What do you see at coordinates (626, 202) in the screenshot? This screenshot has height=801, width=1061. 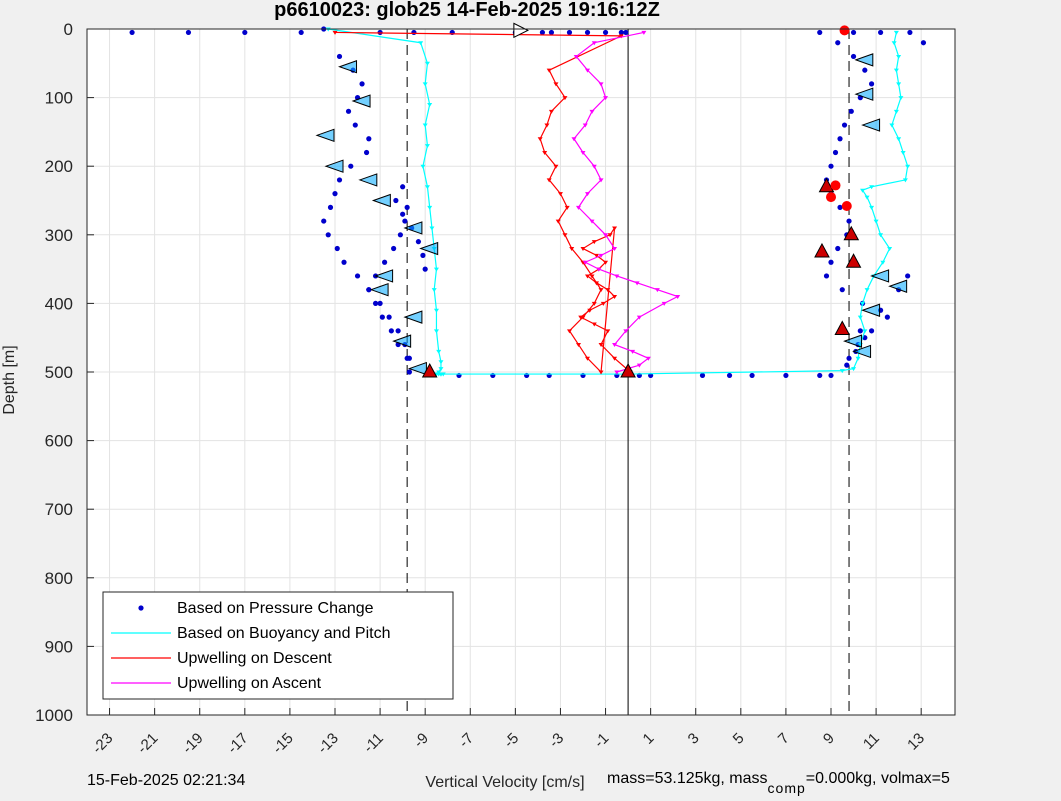 I see `series-upwelling-on-ascent` at bounding box center [626, 202].